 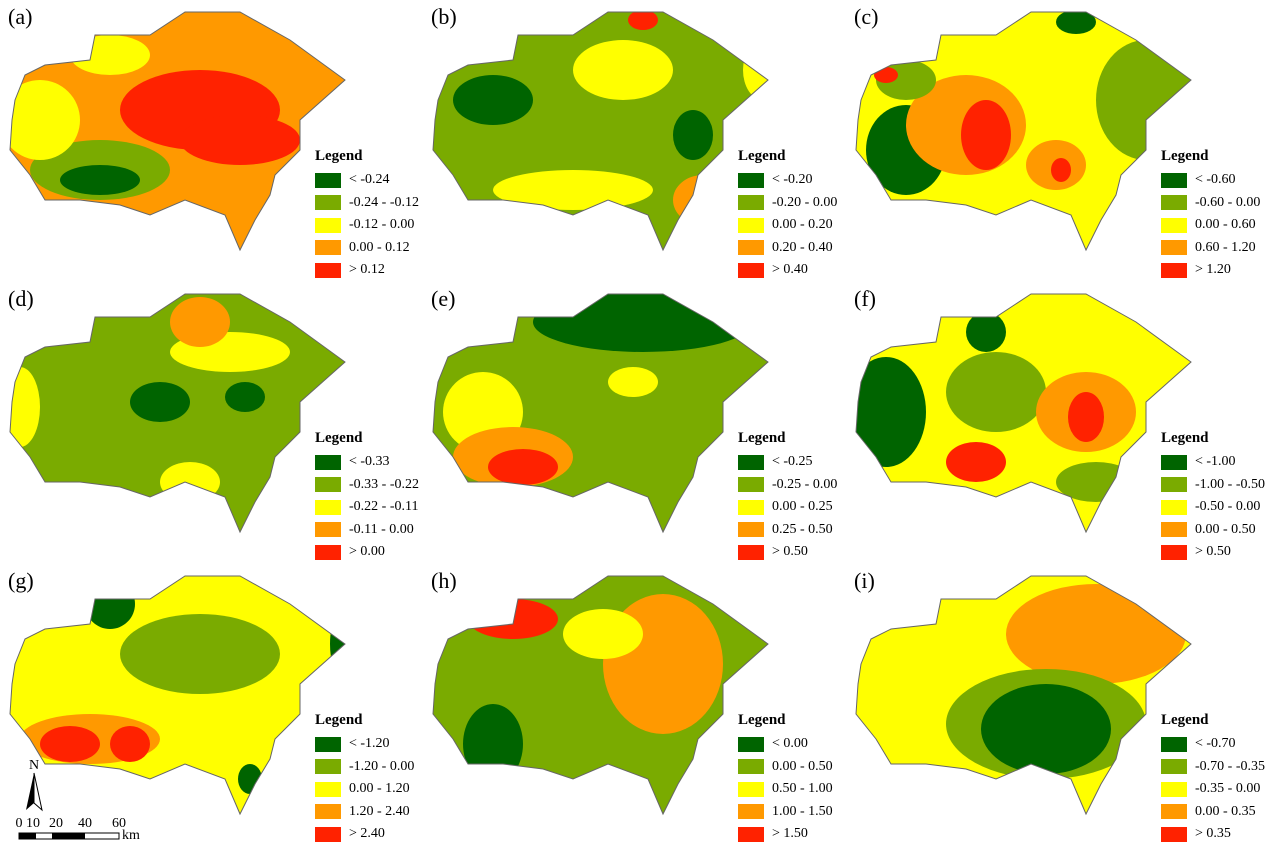 What do you see at coordinates (1213, 767) in the screenshot?
I see `legend-item: -0.70 - -0.35` at bounding box center [1213, 767].